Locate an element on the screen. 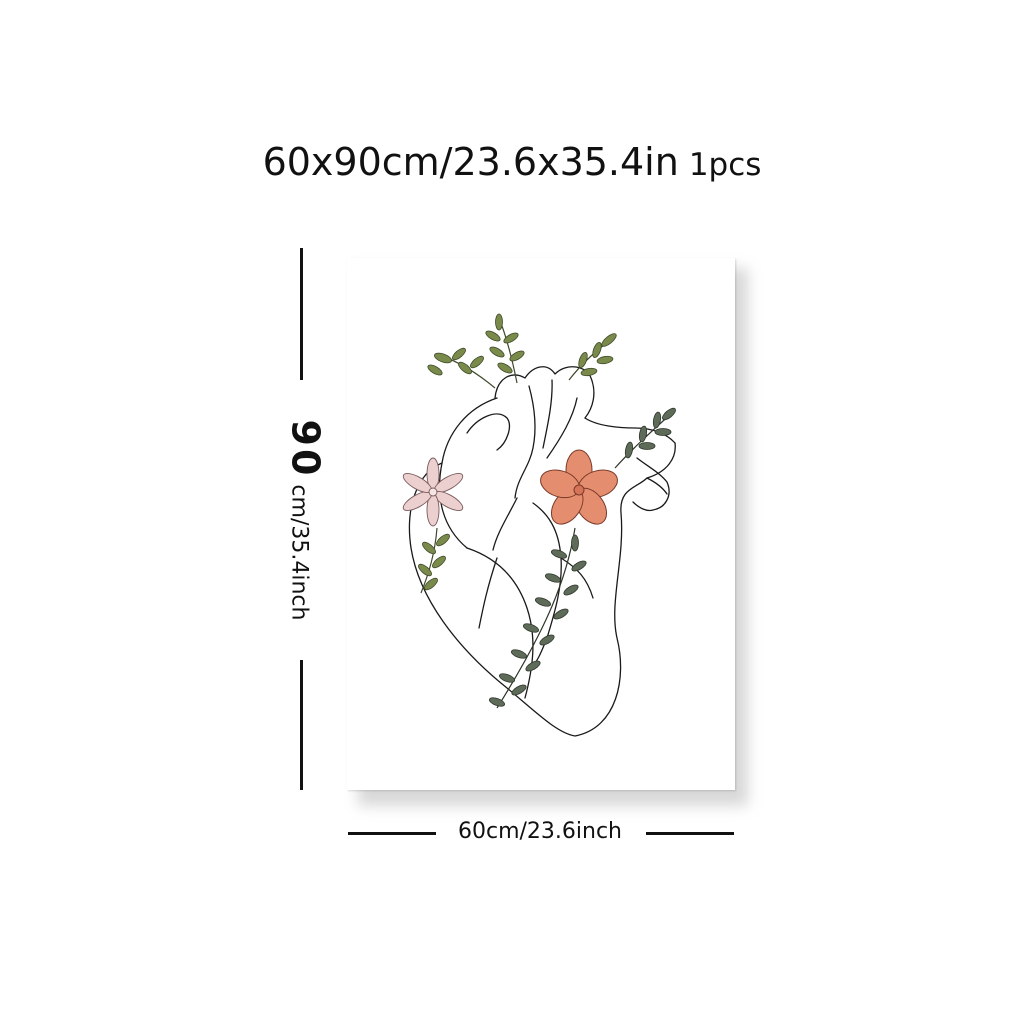  heart-flower-artwork is located at coordinates (539, 525).